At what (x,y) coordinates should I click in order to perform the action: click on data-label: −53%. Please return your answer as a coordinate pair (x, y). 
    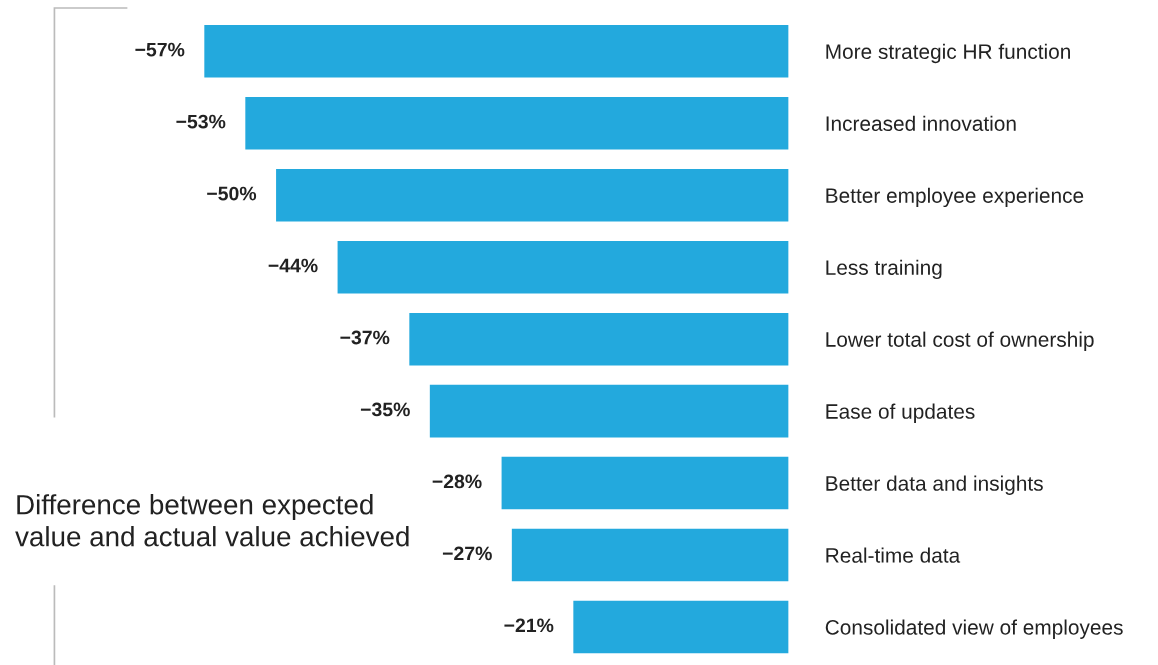
    Looking at the image, I should click on (201, 121).